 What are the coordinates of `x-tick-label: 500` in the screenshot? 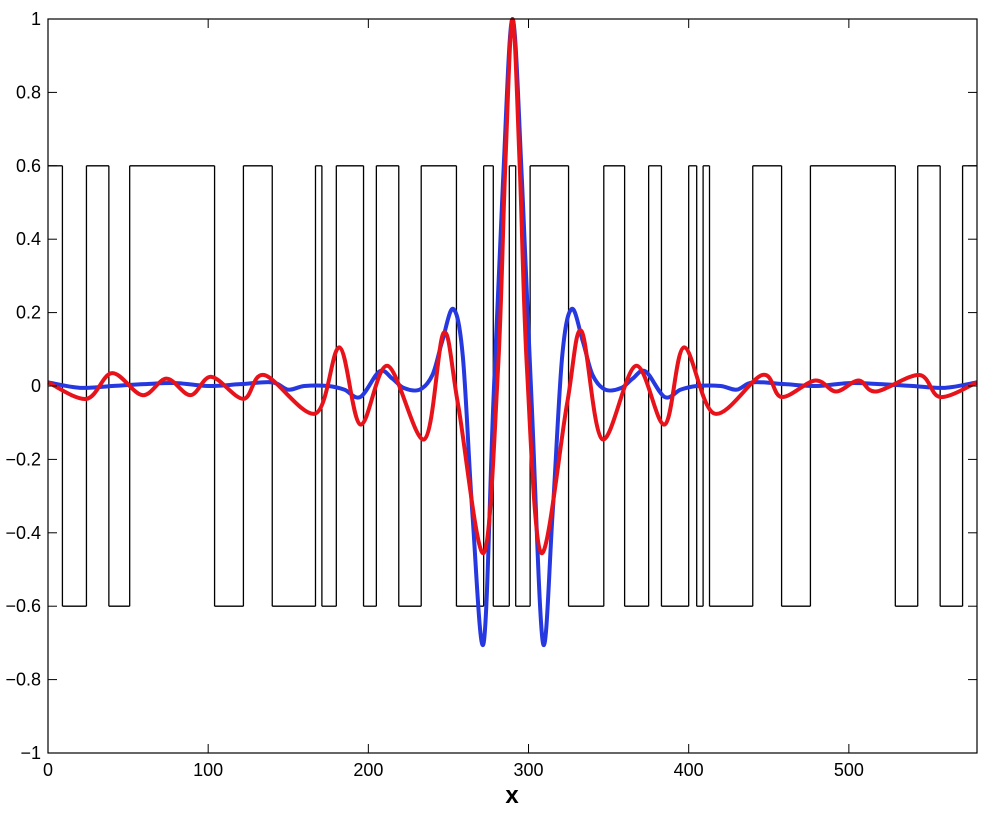 It's located at (849, 770).